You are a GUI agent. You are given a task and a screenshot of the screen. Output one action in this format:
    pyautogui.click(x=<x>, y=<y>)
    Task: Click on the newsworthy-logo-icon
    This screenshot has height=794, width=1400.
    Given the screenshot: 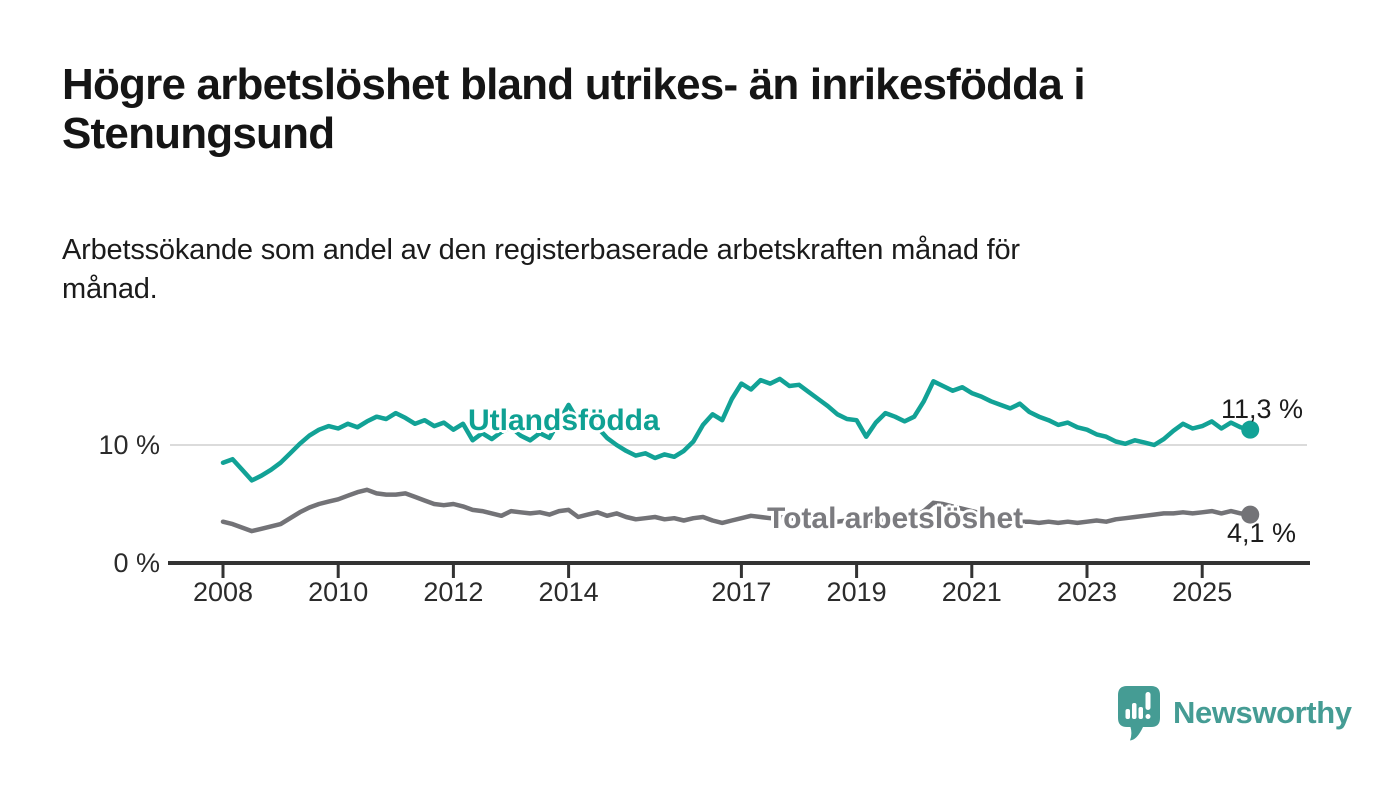 What is the action you would take?
    pyautogui.click(x=1139, y=713)
    